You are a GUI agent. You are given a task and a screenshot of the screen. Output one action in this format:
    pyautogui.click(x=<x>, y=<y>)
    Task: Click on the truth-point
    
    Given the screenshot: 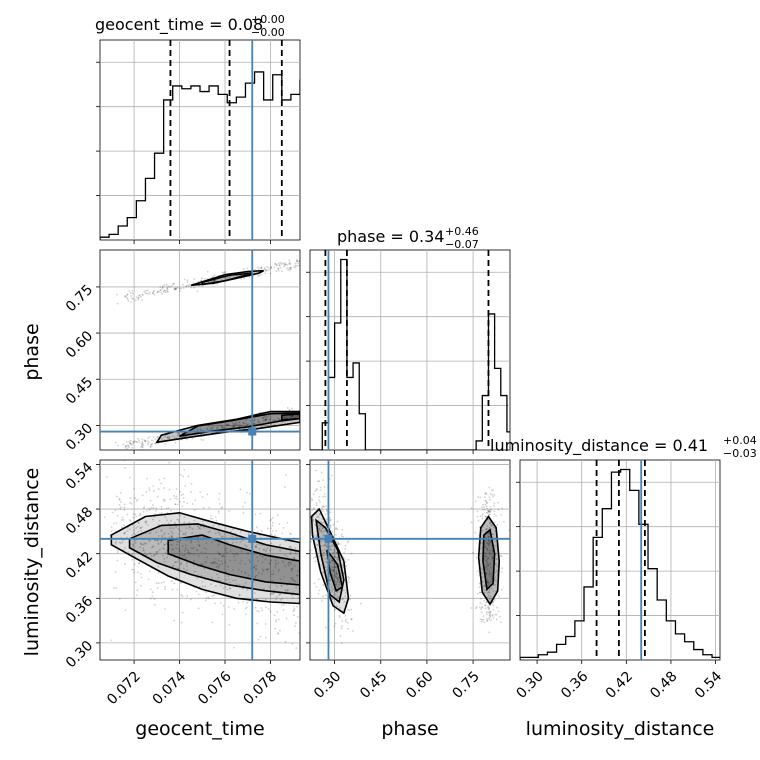 What is the action you would take?
    pyautogui.click(x=328, y=538)
    